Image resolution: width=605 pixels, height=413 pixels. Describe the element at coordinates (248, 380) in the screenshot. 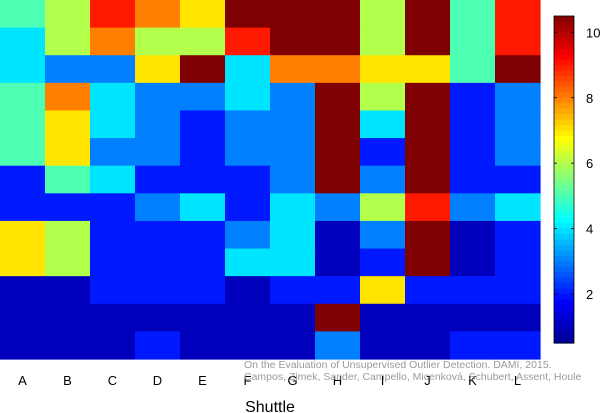

I see `x-tick-label: F` at that location.